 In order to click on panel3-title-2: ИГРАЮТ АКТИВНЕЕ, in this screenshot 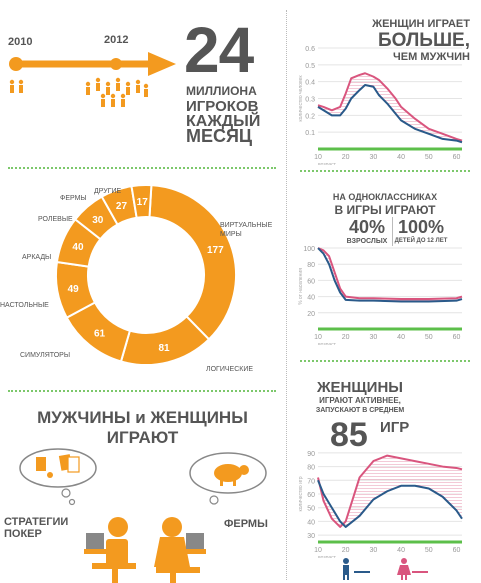, I will do `click(360, 400)`.